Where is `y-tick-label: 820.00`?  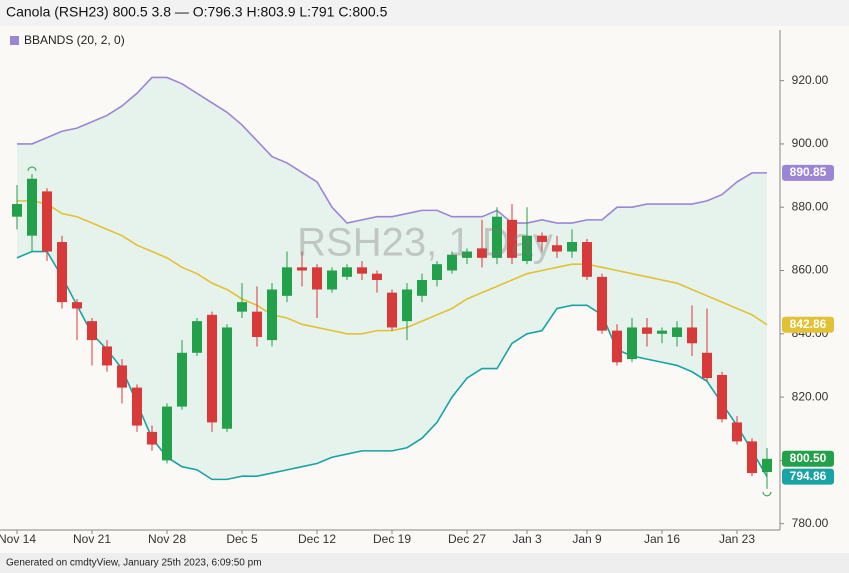 y-tick-label: 820.00 is located at coordinates (810, 396).